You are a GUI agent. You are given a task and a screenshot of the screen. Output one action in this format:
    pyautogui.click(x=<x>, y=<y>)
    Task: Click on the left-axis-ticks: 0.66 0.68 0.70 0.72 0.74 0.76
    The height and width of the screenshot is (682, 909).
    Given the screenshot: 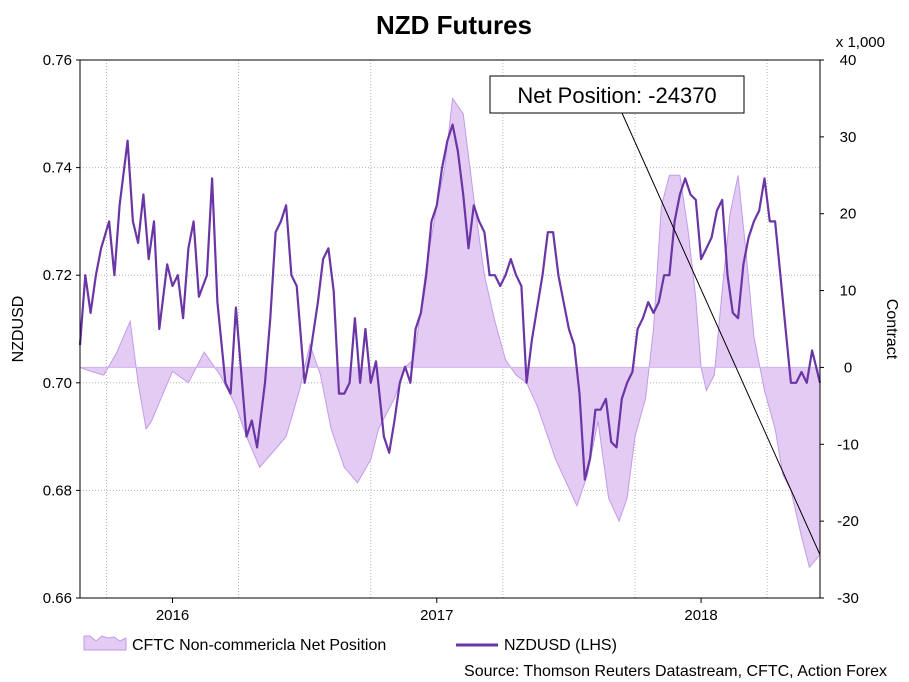 What is the action you would take?
    pyautogui.click(x=61, y=329)
    